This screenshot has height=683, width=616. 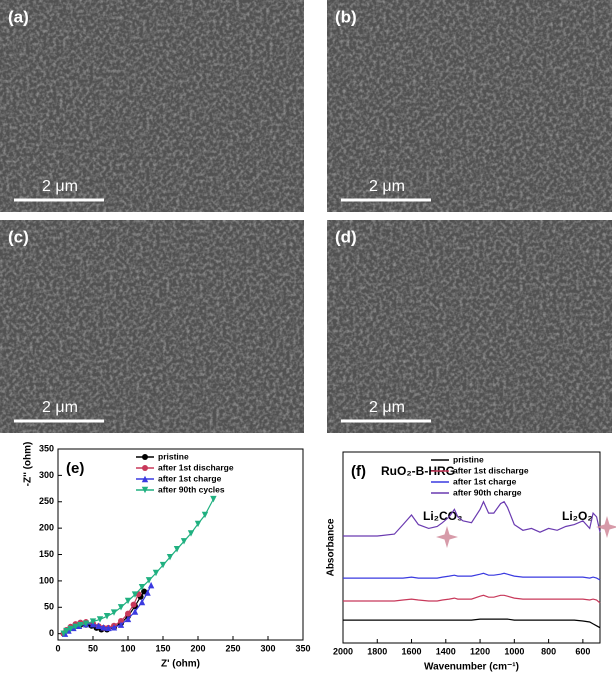 I want to click on x-tick-label: 100, so click(x=127, y=648).